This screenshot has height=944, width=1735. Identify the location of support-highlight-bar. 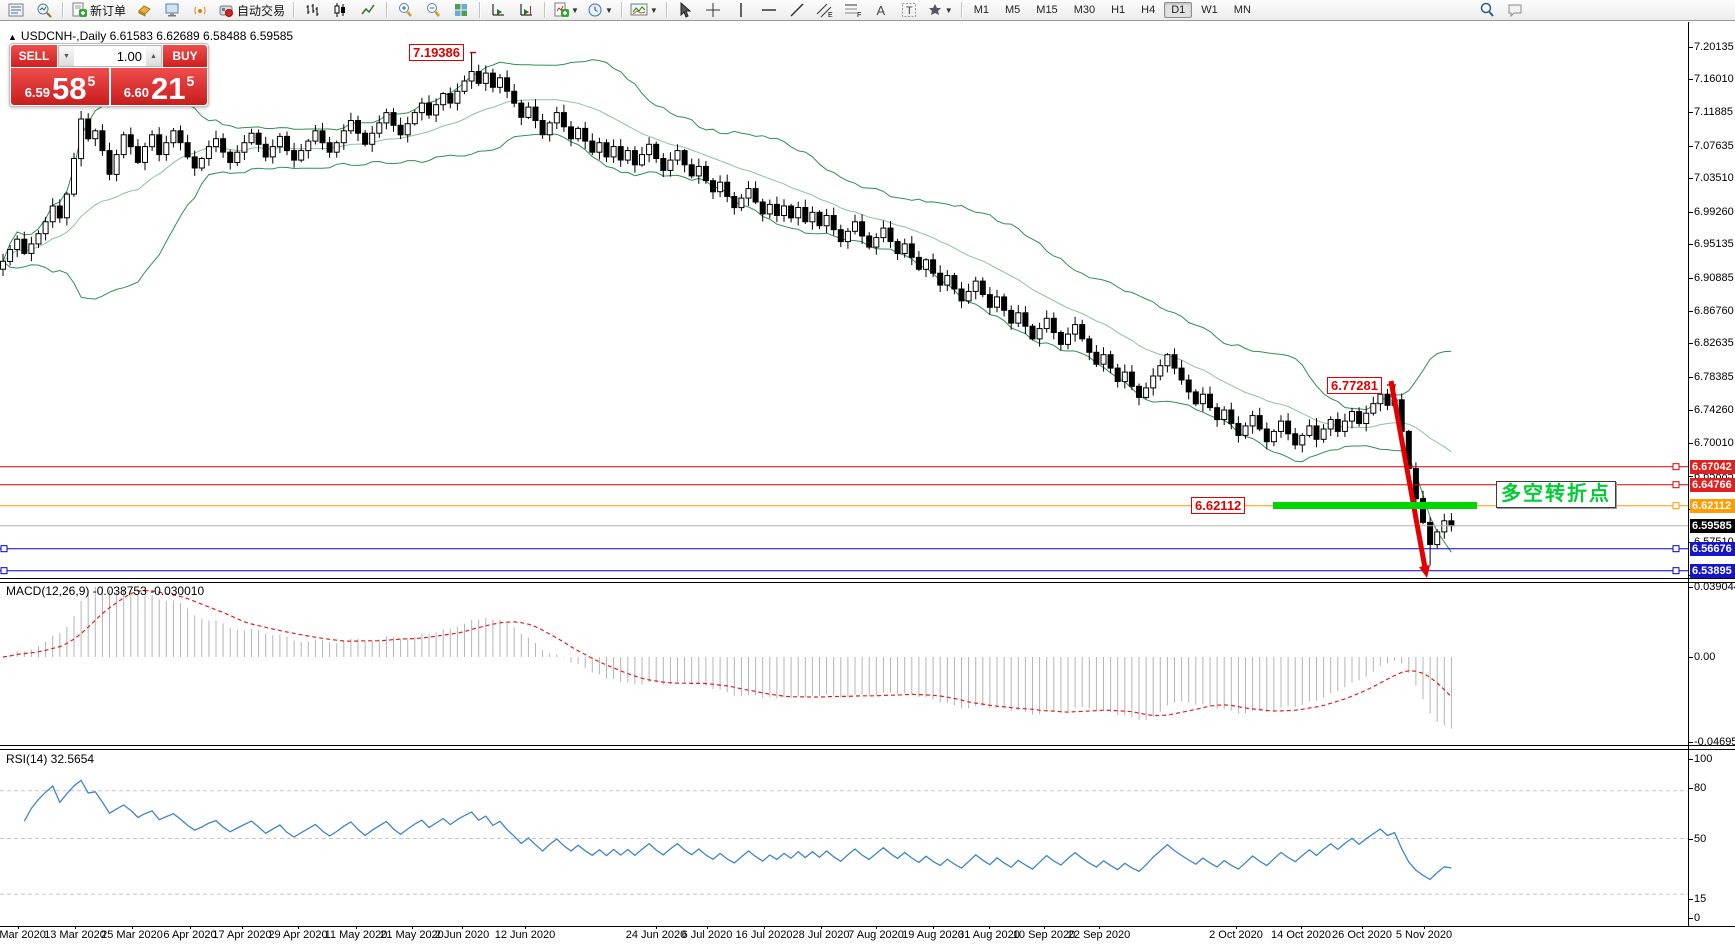
(1375, 505).